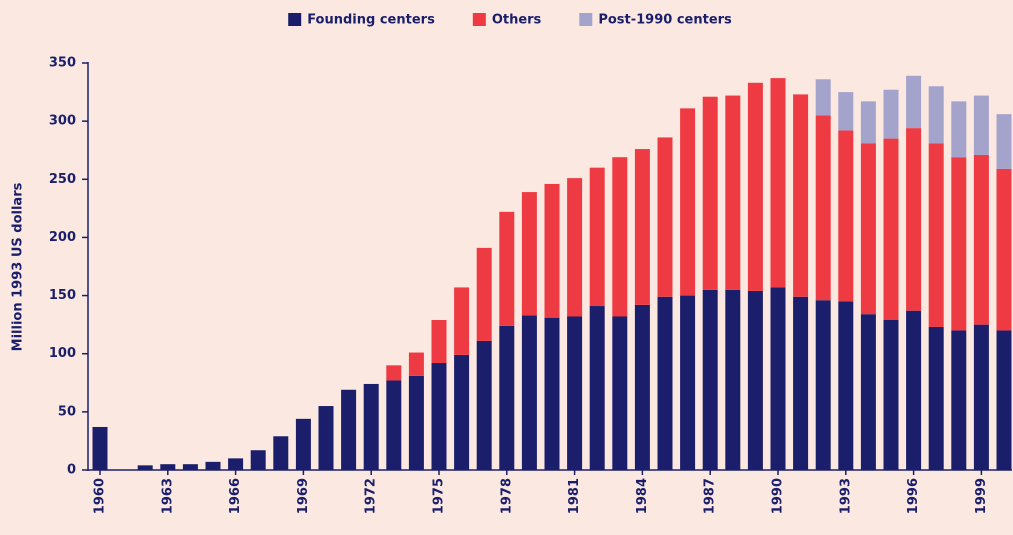  What do you see at coordinates (62, 353) in the screenshot?
I see `y-tick-label: 100` at bounding box center [62, 353].